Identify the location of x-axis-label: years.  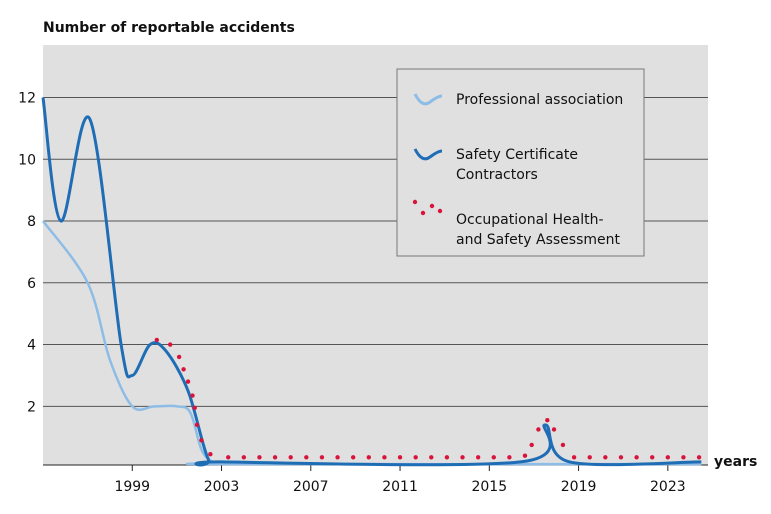
(735, 462).